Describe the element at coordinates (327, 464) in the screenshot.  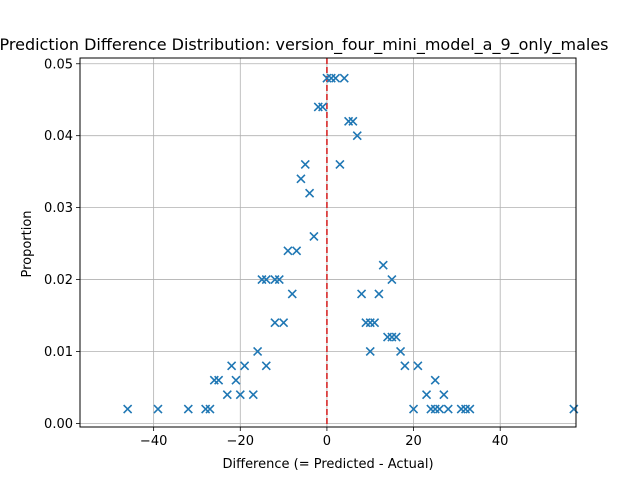
I see `x-axis-label: Difference (= Predicted - Actual)` at that location.